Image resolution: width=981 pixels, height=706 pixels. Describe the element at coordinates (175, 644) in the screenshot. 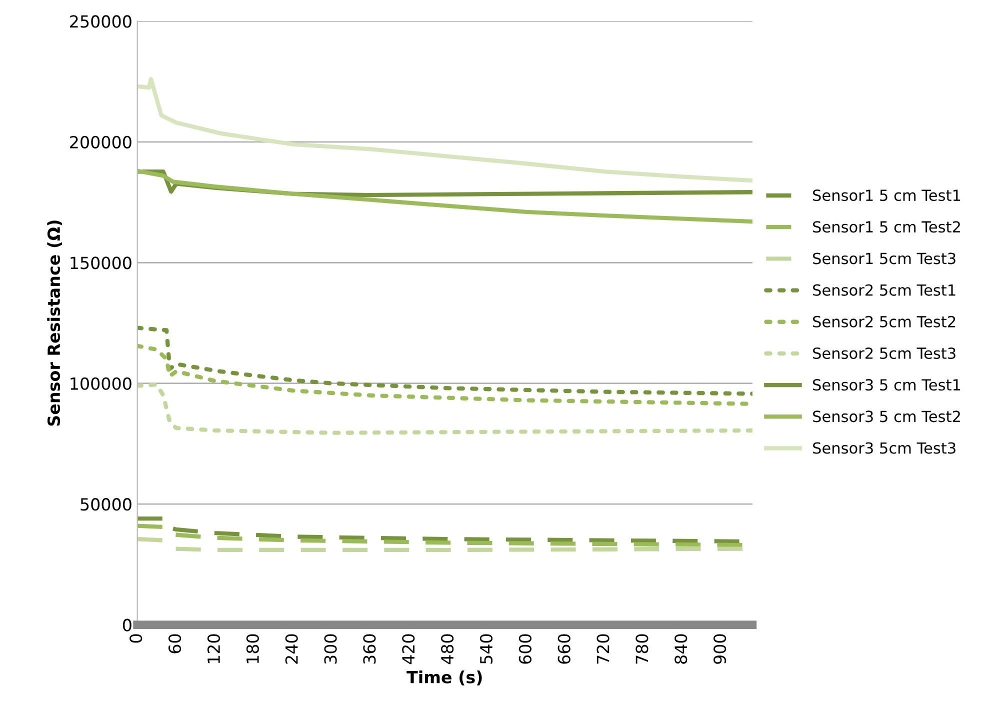

I see `x-tick-label: 60` at that location.